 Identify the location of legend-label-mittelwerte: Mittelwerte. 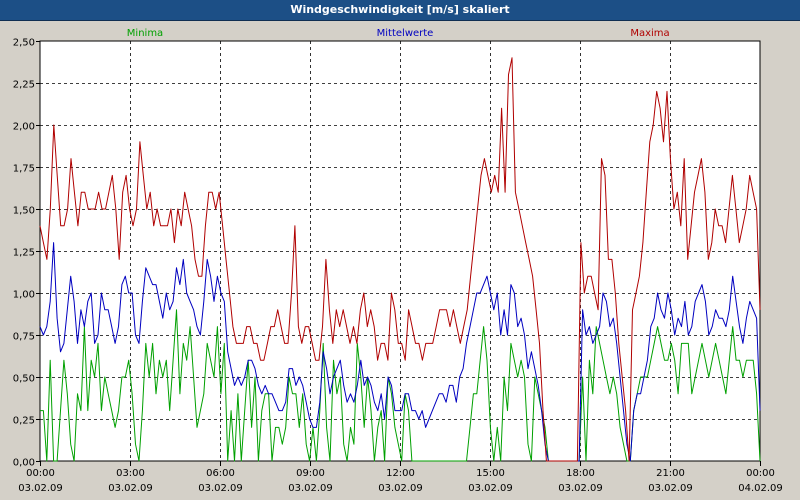
(405, 33).